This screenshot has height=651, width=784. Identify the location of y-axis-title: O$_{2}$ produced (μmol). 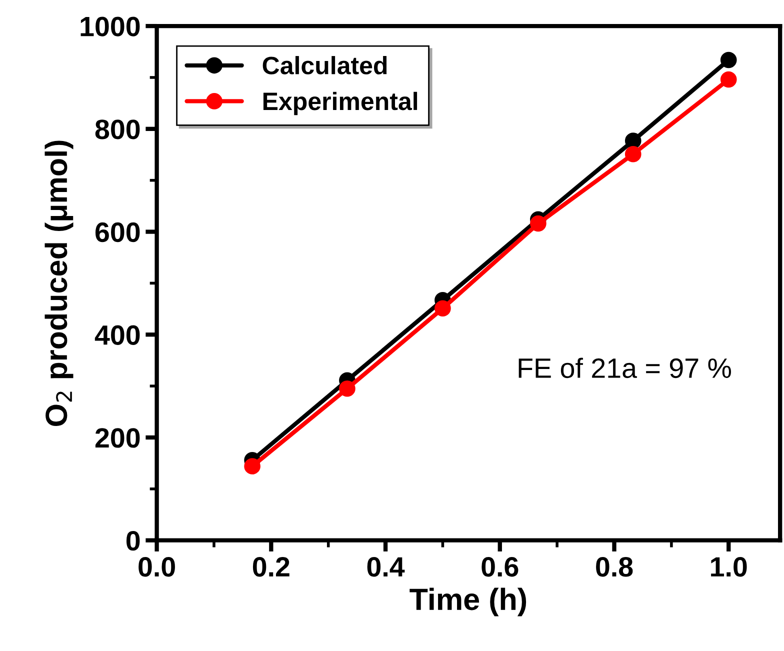
(59, 283).